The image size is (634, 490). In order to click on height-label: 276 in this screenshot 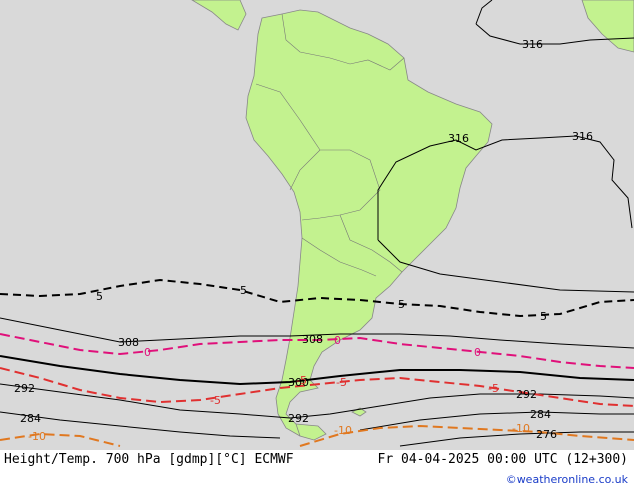, I will do `click(546, 434)`.